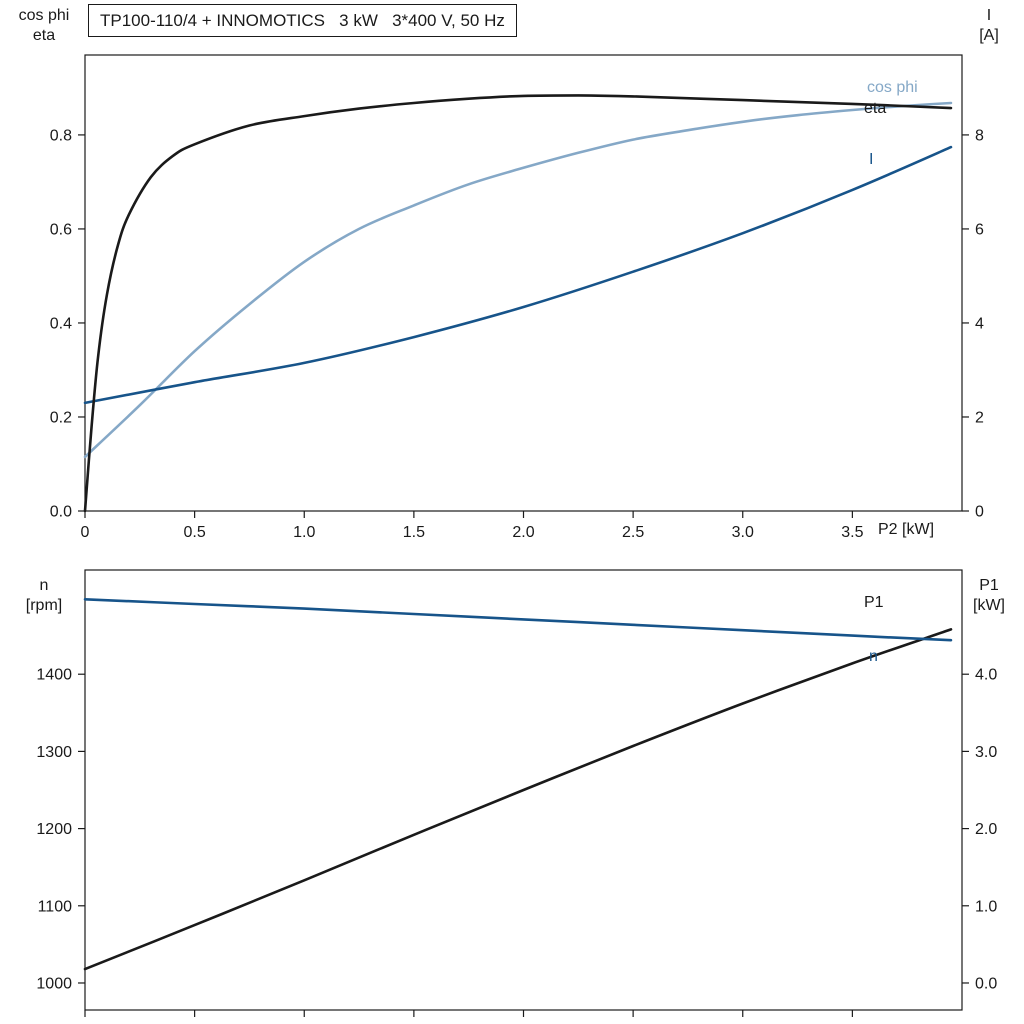 The image size is (1024, 1024). Describe the element at coordinates (54, 752) in the screenshot. I see `axis-tick-label: 1300` at that location.